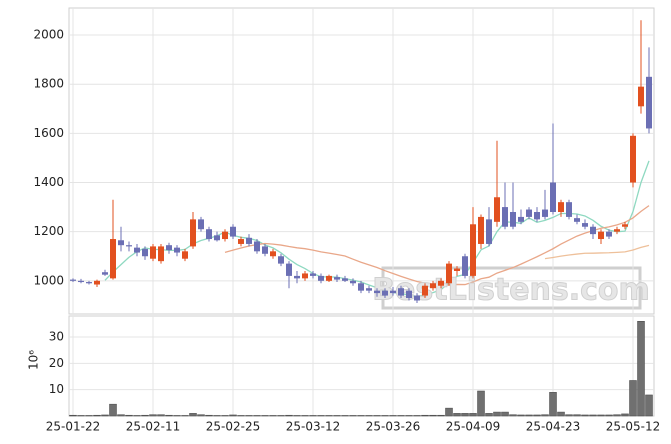 This screenshot has width=671, height=444. I want to click on y2-tick-label: 10, so click(56, 389).